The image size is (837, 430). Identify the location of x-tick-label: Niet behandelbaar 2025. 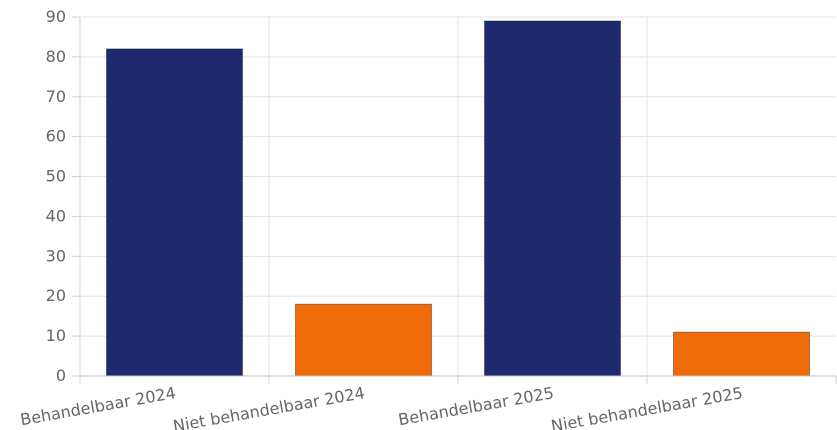
(647, 406).